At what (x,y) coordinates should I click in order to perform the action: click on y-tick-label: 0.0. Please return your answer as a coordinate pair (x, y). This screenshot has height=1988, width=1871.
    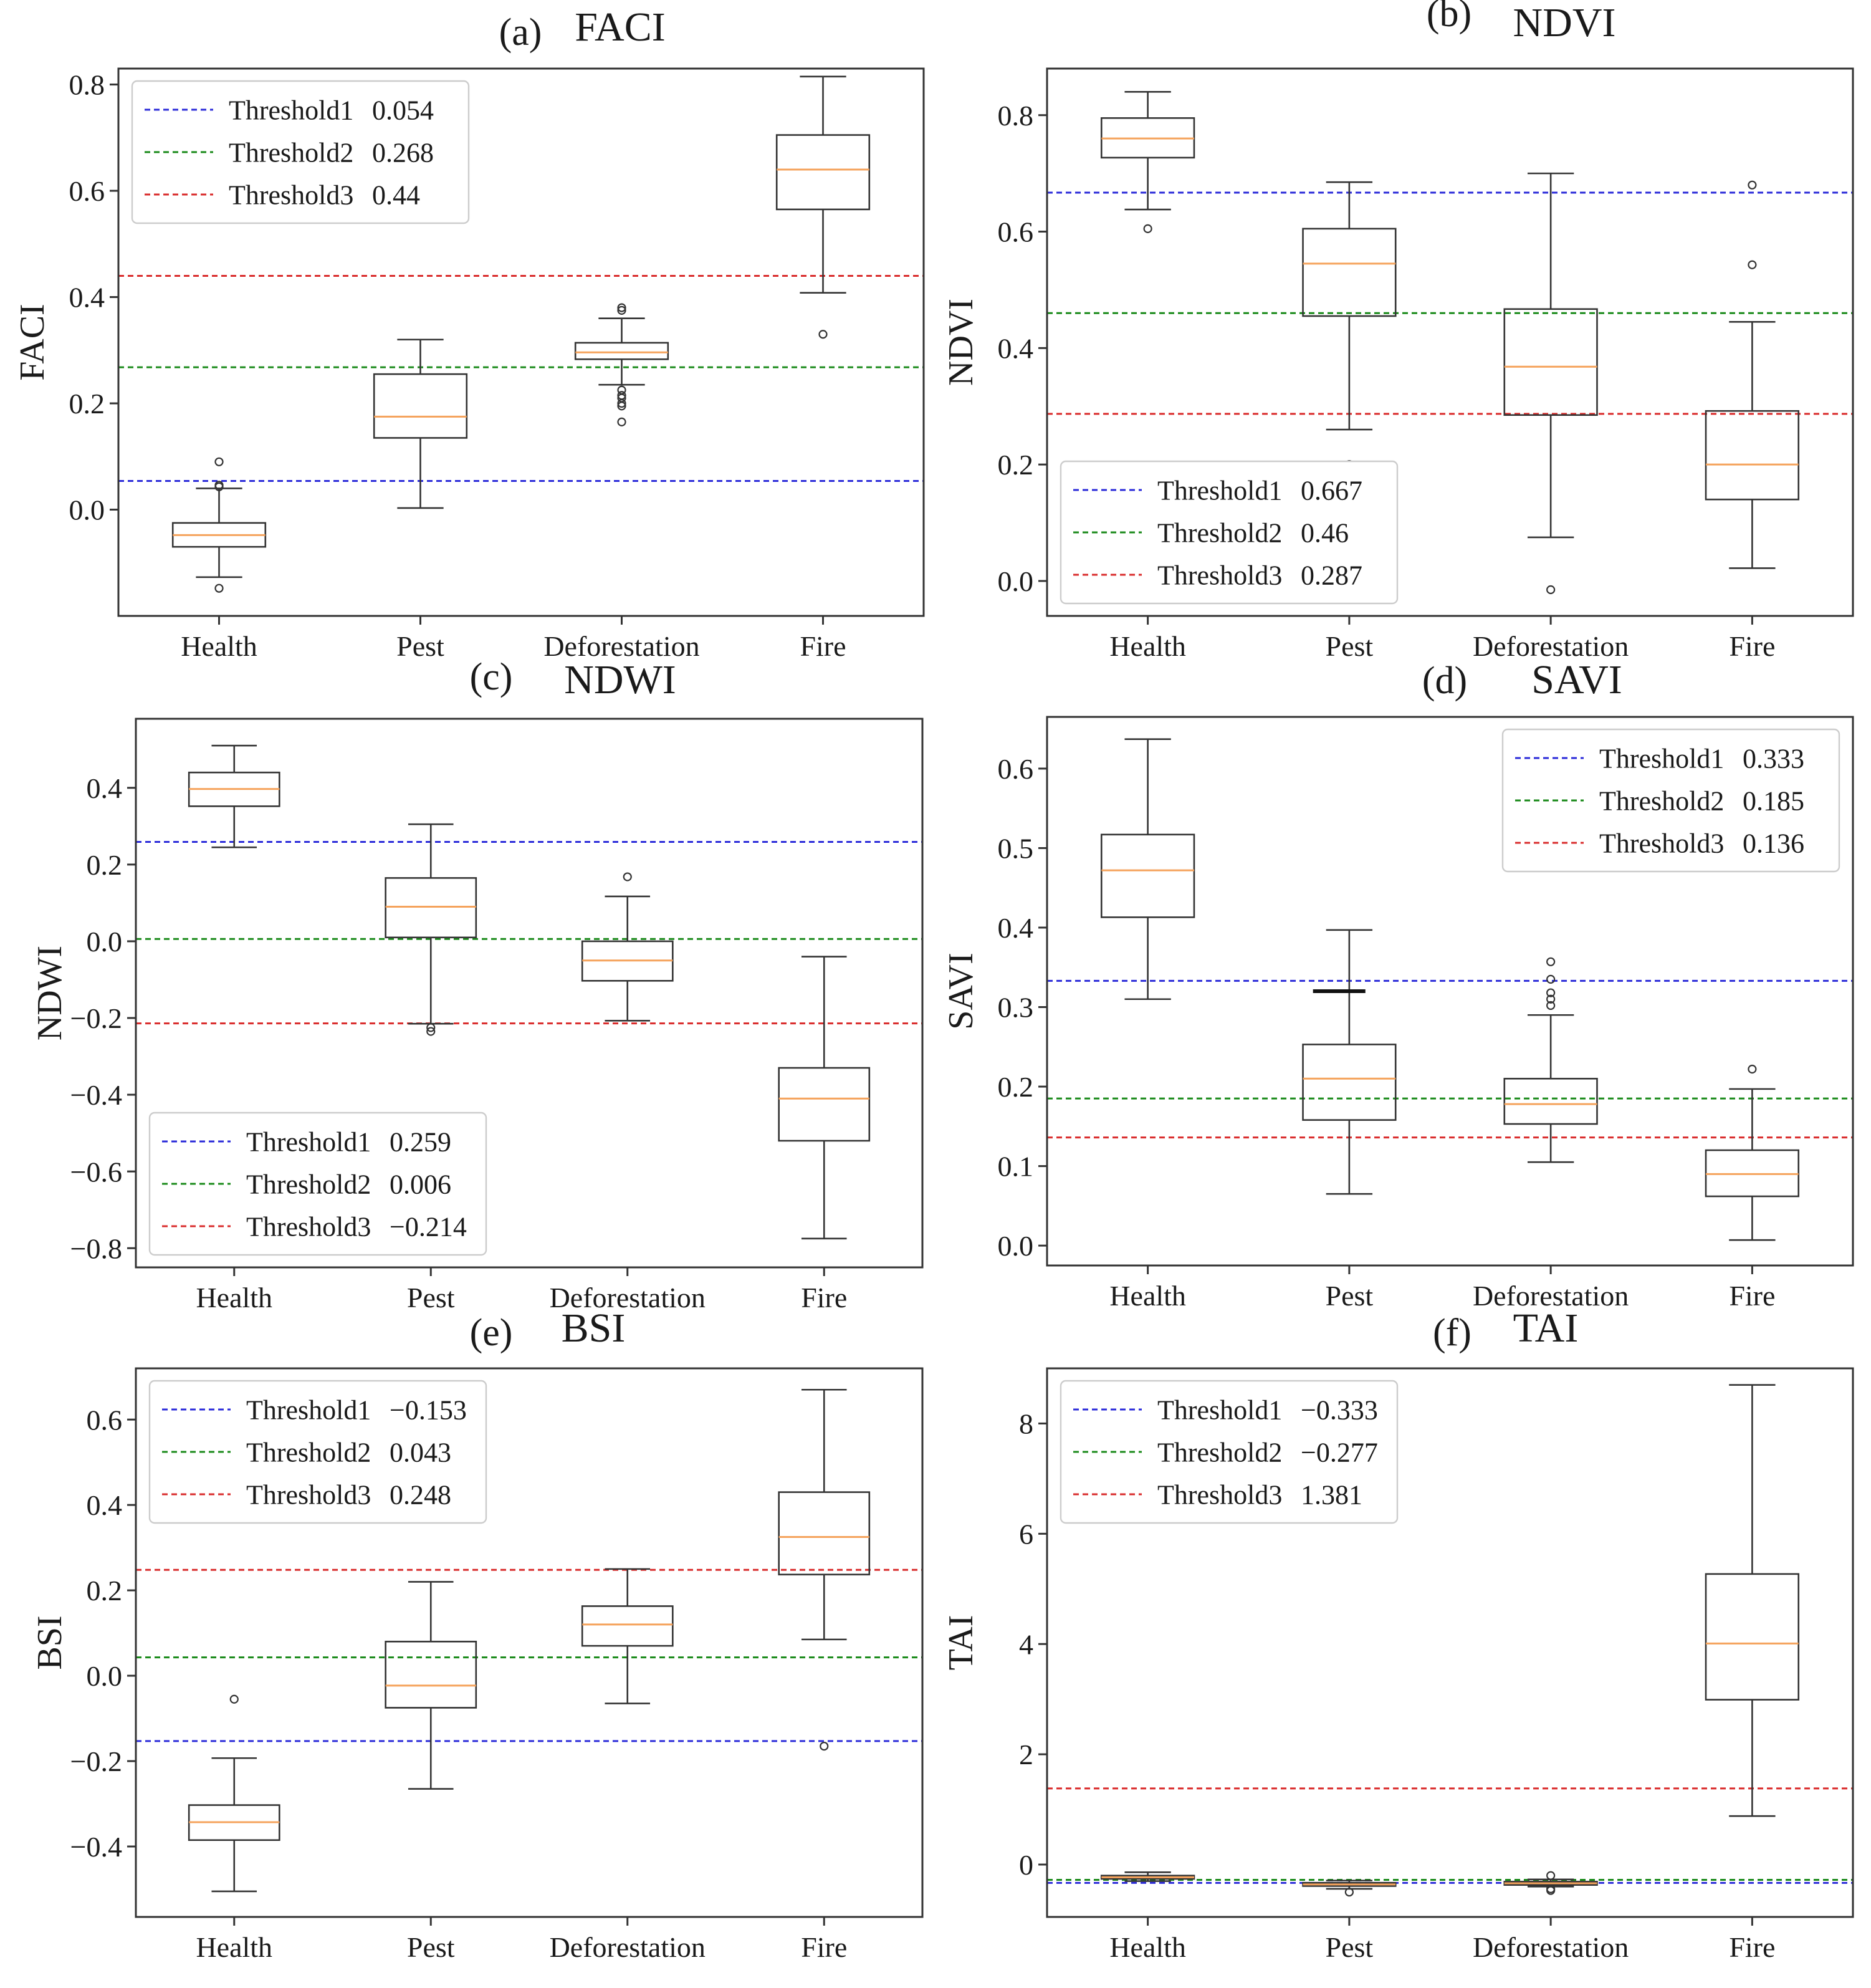
    Looking at the image, I should click on (105, 1676).